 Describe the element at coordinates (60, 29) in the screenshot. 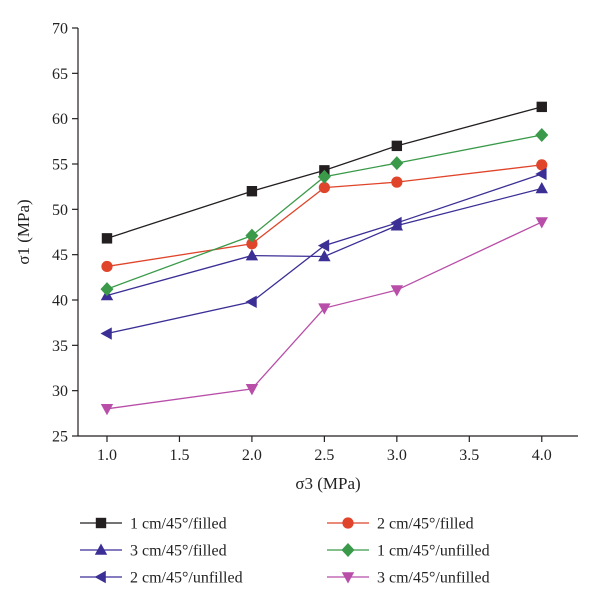

I see `y-tick-label: 70` at that location.